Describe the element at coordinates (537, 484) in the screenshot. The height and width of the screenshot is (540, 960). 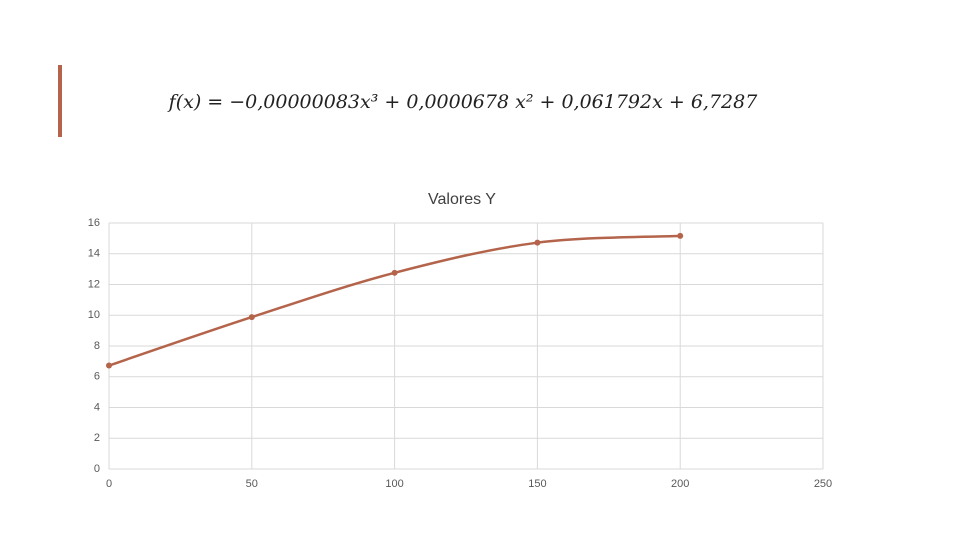
I see `x-tick-label: 150` at that location.